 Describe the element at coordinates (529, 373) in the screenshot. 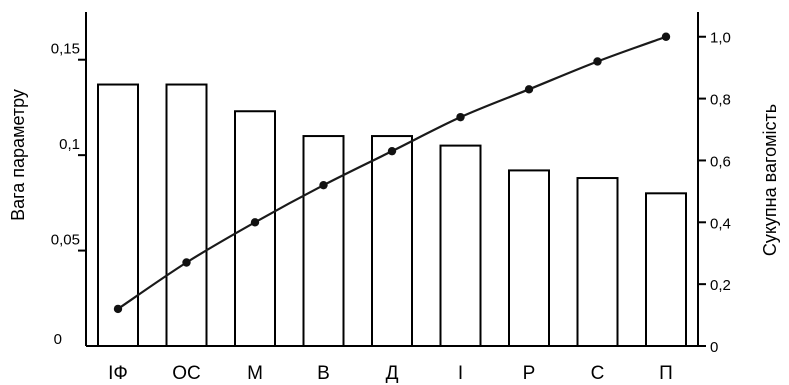

I see `category-label: Р` at that location.